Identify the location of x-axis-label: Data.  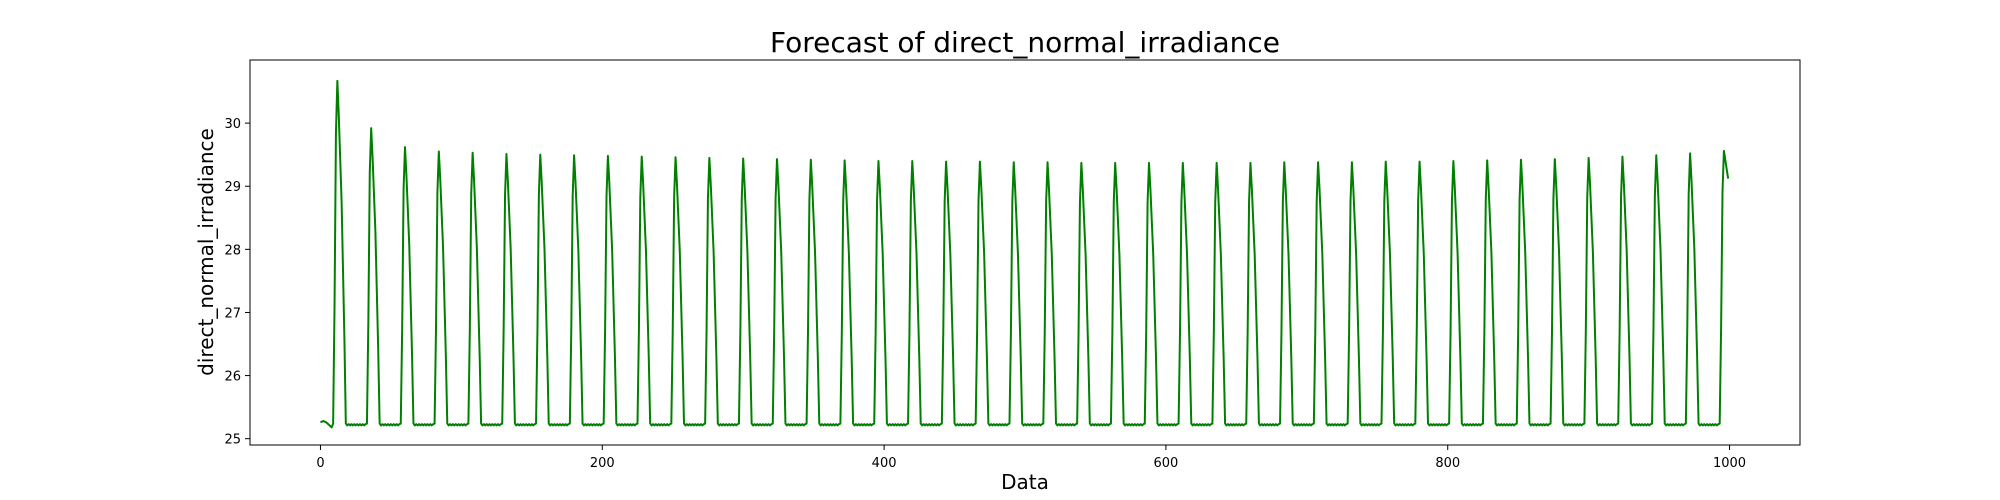
(1025, 482).